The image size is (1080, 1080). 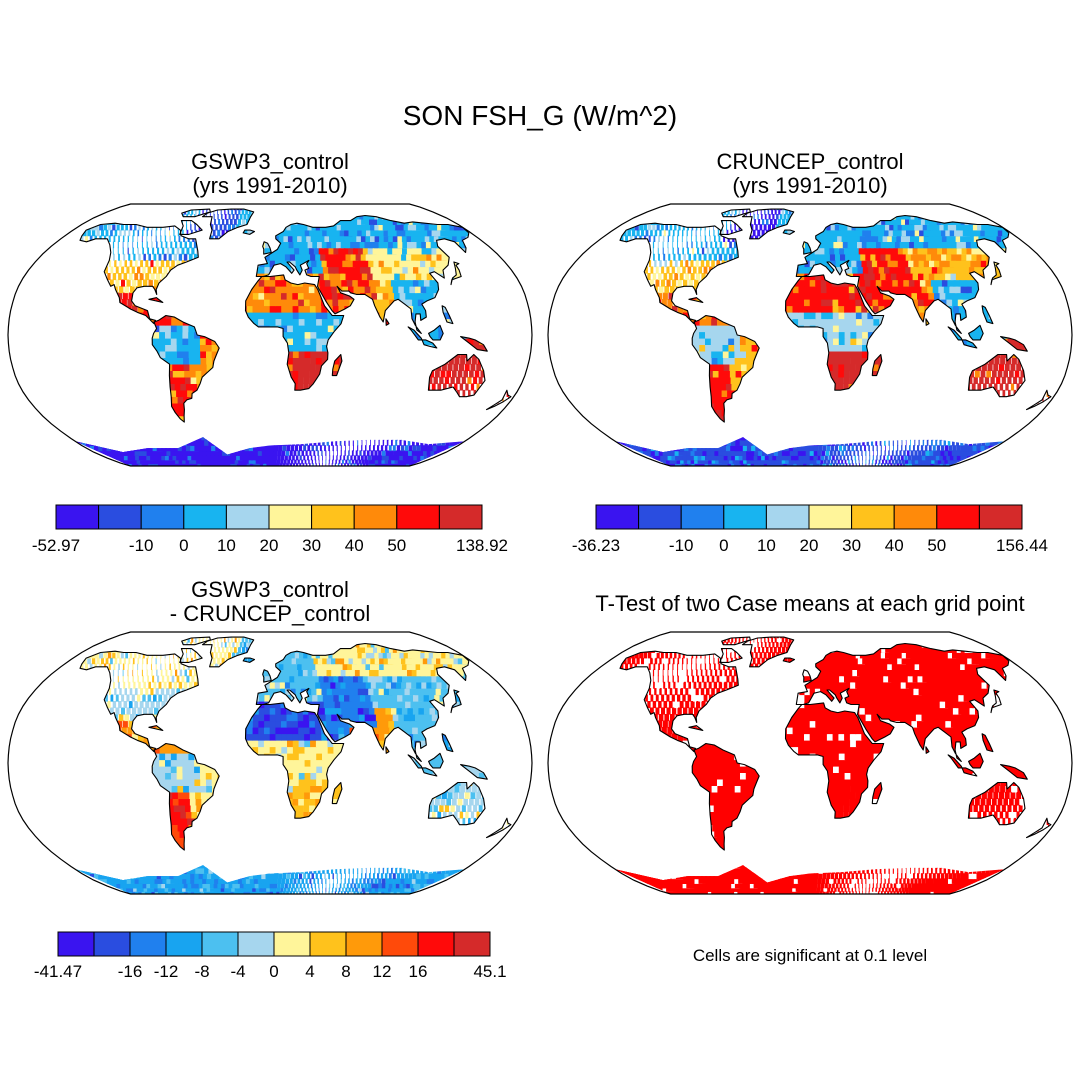 I want to click on colorbar-tick-label: -16, so click(x=130, y=971).